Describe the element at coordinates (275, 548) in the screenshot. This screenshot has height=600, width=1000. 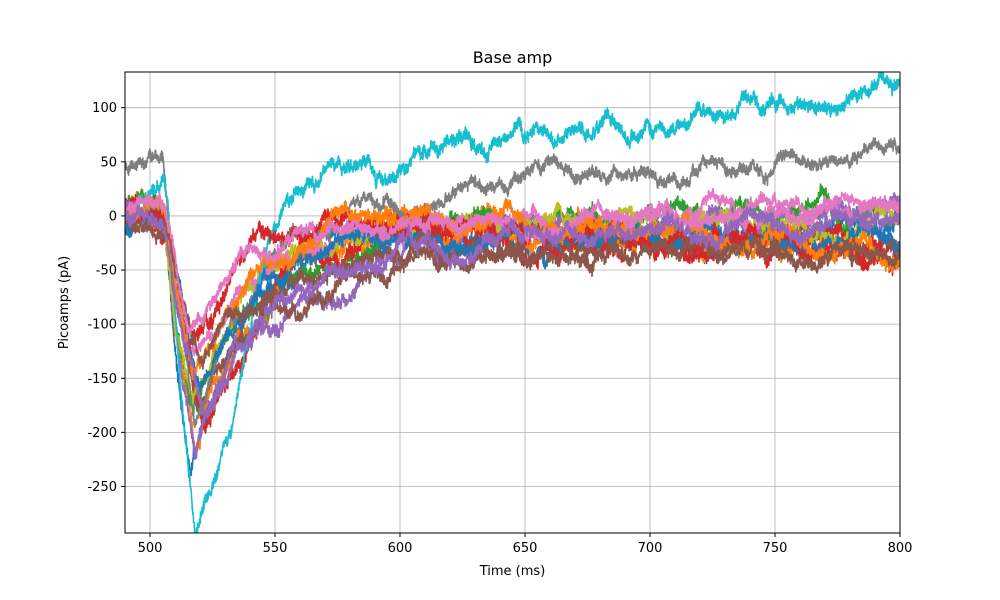
I see `x-tick-label: 550` at that location.